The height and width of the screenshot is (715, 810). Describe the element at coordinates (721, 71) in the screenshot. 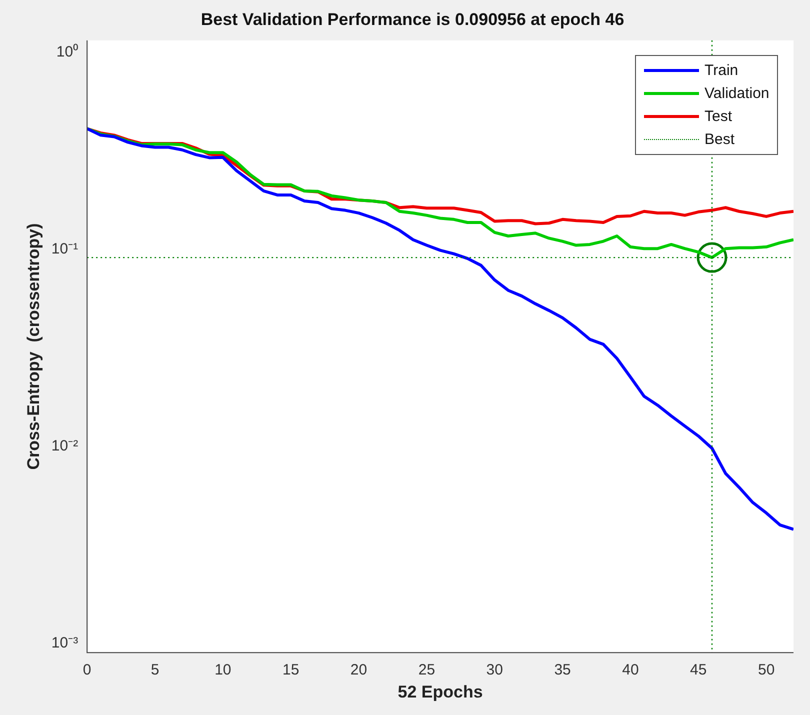

I see `legend-label: Train` at that location.